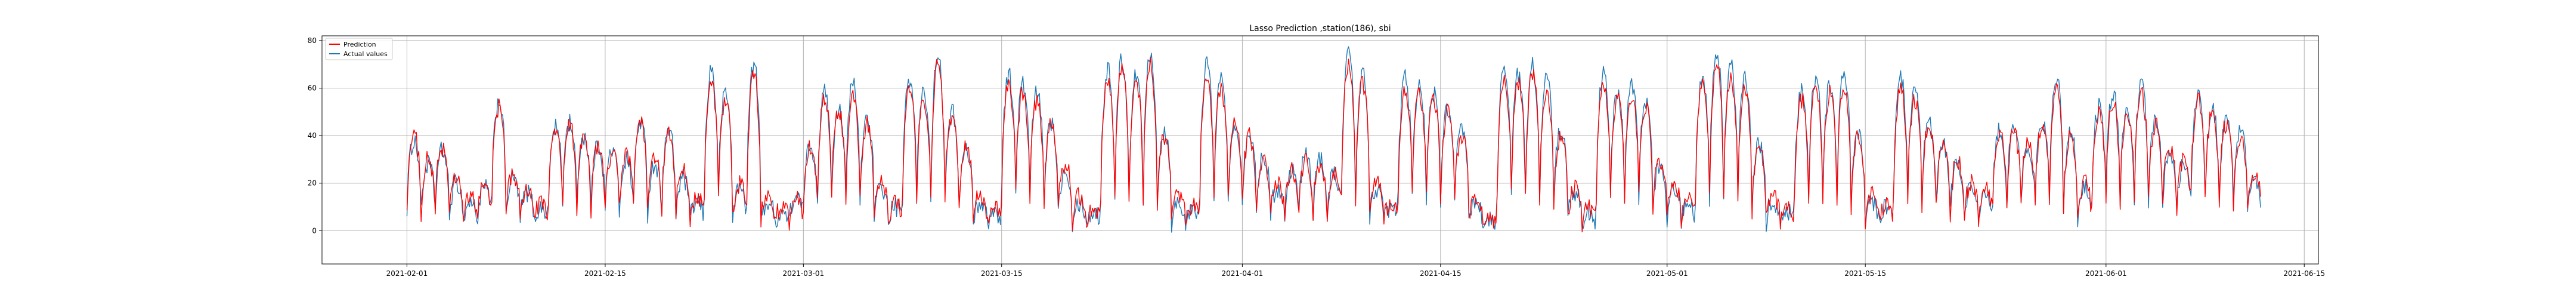 The image size is (2576, 301). I want to click on x-tick-label: 2021-05-15, so click(1865, 273).